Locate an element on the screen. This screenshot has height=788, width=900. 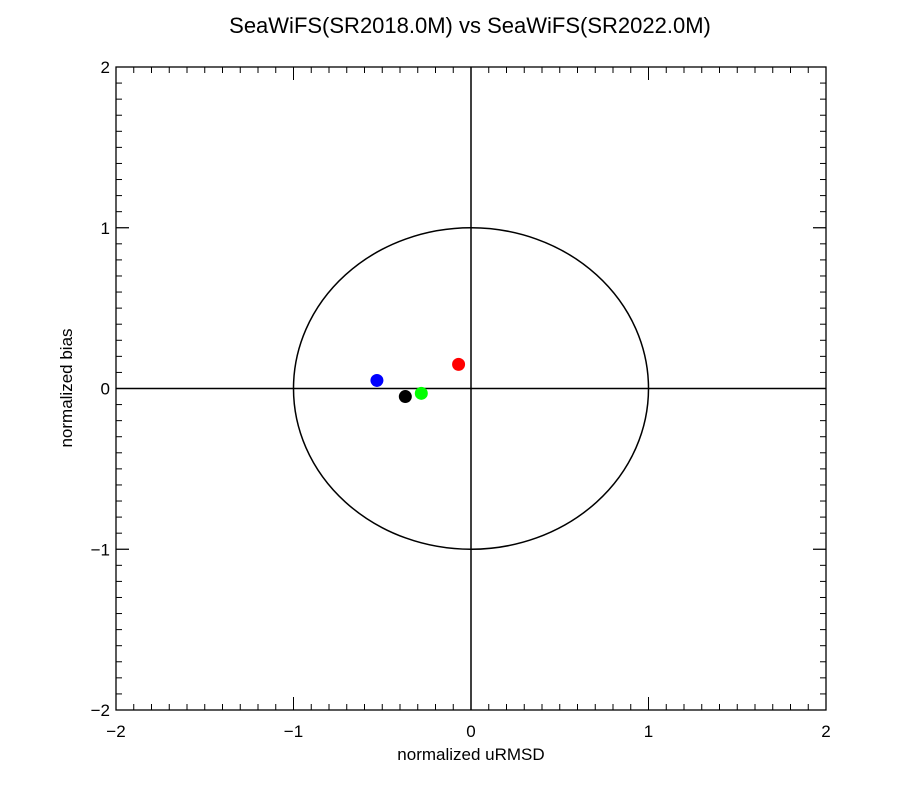
y-axis-label: normalized bias is located at coordinates (66, 387).